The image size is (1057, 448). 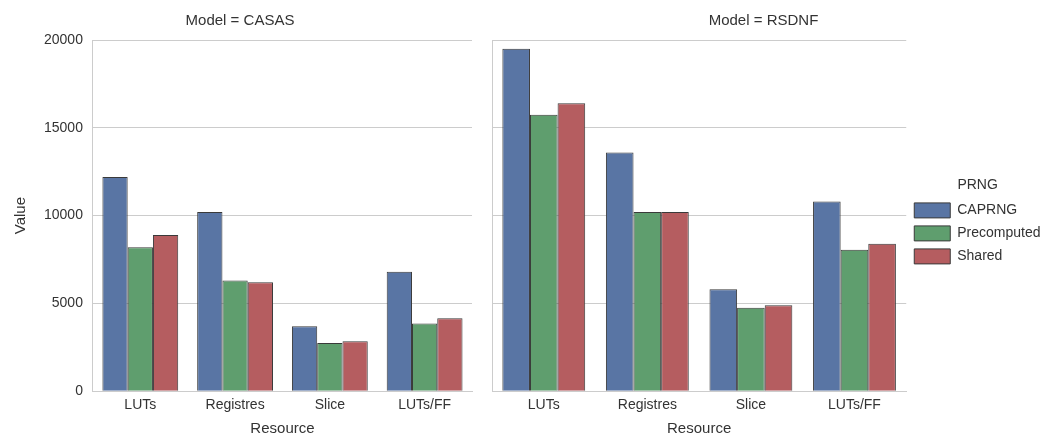 What do you see at coordinates (987, 209) in the screenshot?
I see `legend-label: CAPRNG` at bounding box center [987, 209].